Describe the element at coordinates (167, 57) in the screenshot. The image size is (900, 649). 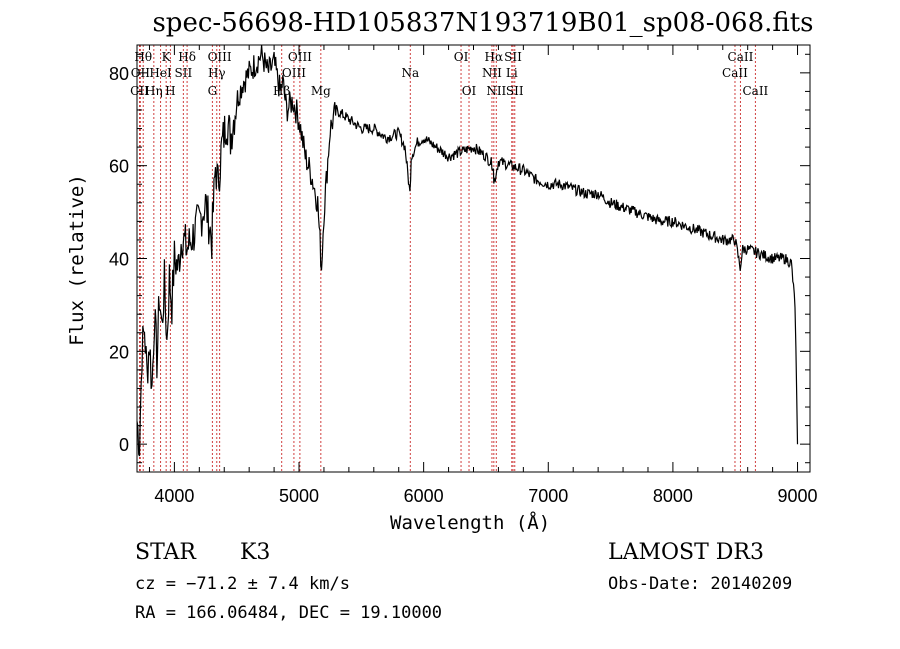
I see `line-label-k: K` at that location.